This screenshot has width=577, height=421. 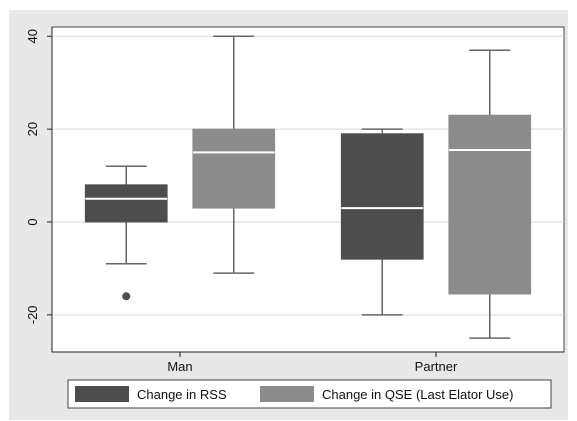 I want to click on legend-label: Change in RSS, so click(x=182, y=394).